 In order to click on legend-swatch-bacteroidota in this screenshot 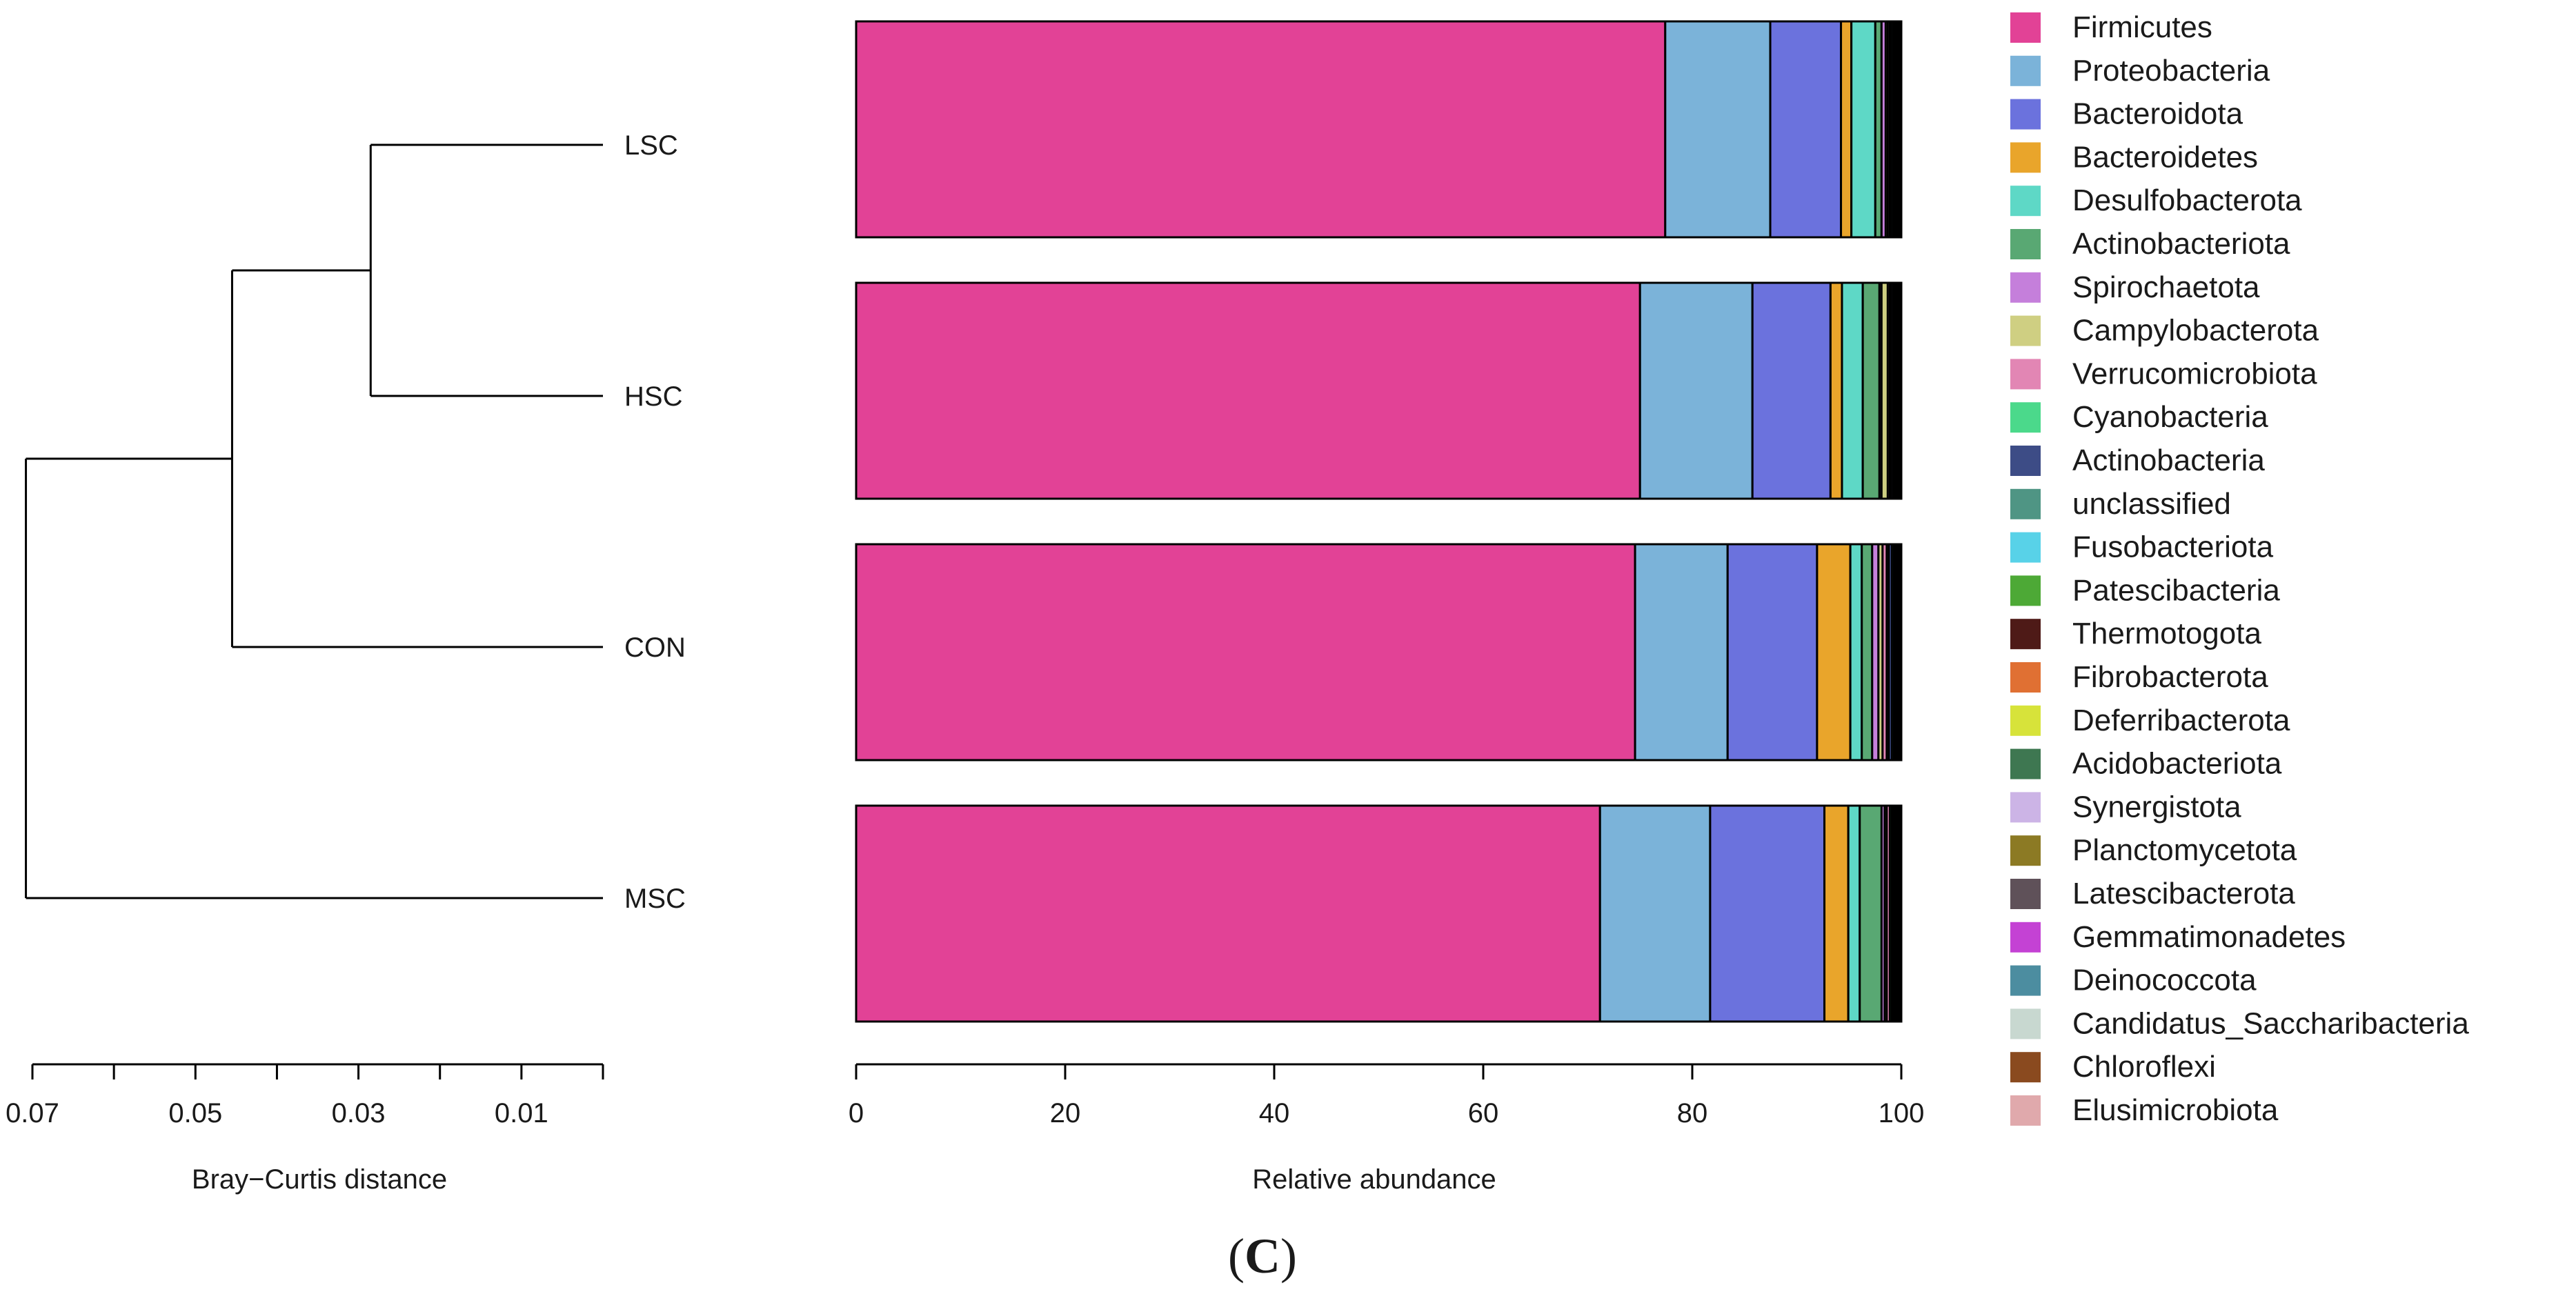, I will do `click(2025, 114)`.